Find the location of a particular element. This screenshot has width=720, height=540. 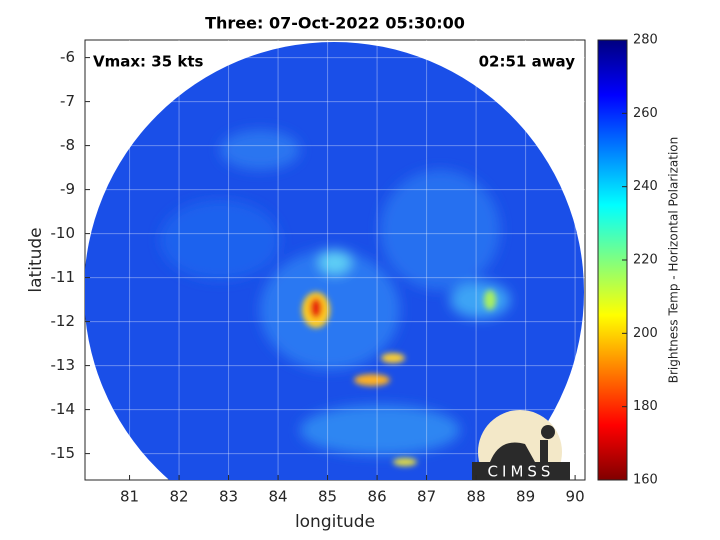

x-tick-label: 82 is located at coordinates (179, 497).